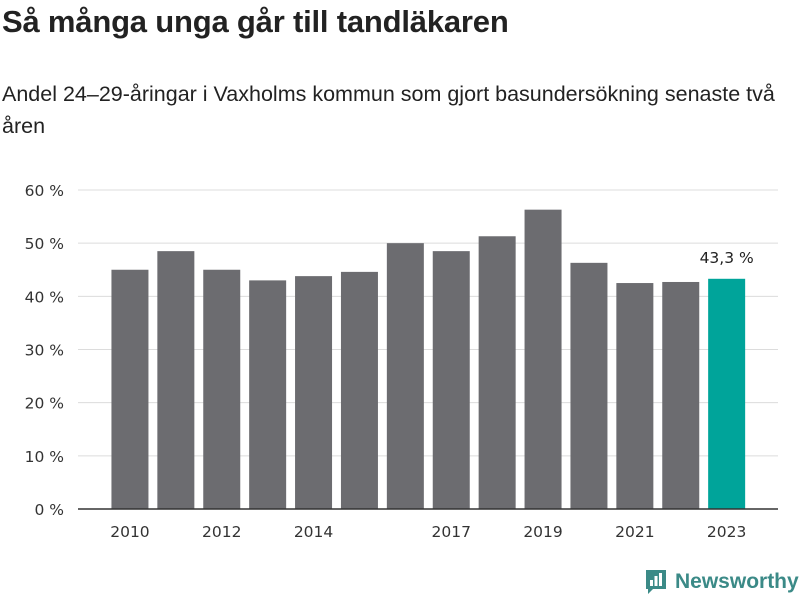  What do you see at coordinates (49, 510) in the screenshot?
I see `y-tick-label: 0 %` at bounding box center [49, 510].